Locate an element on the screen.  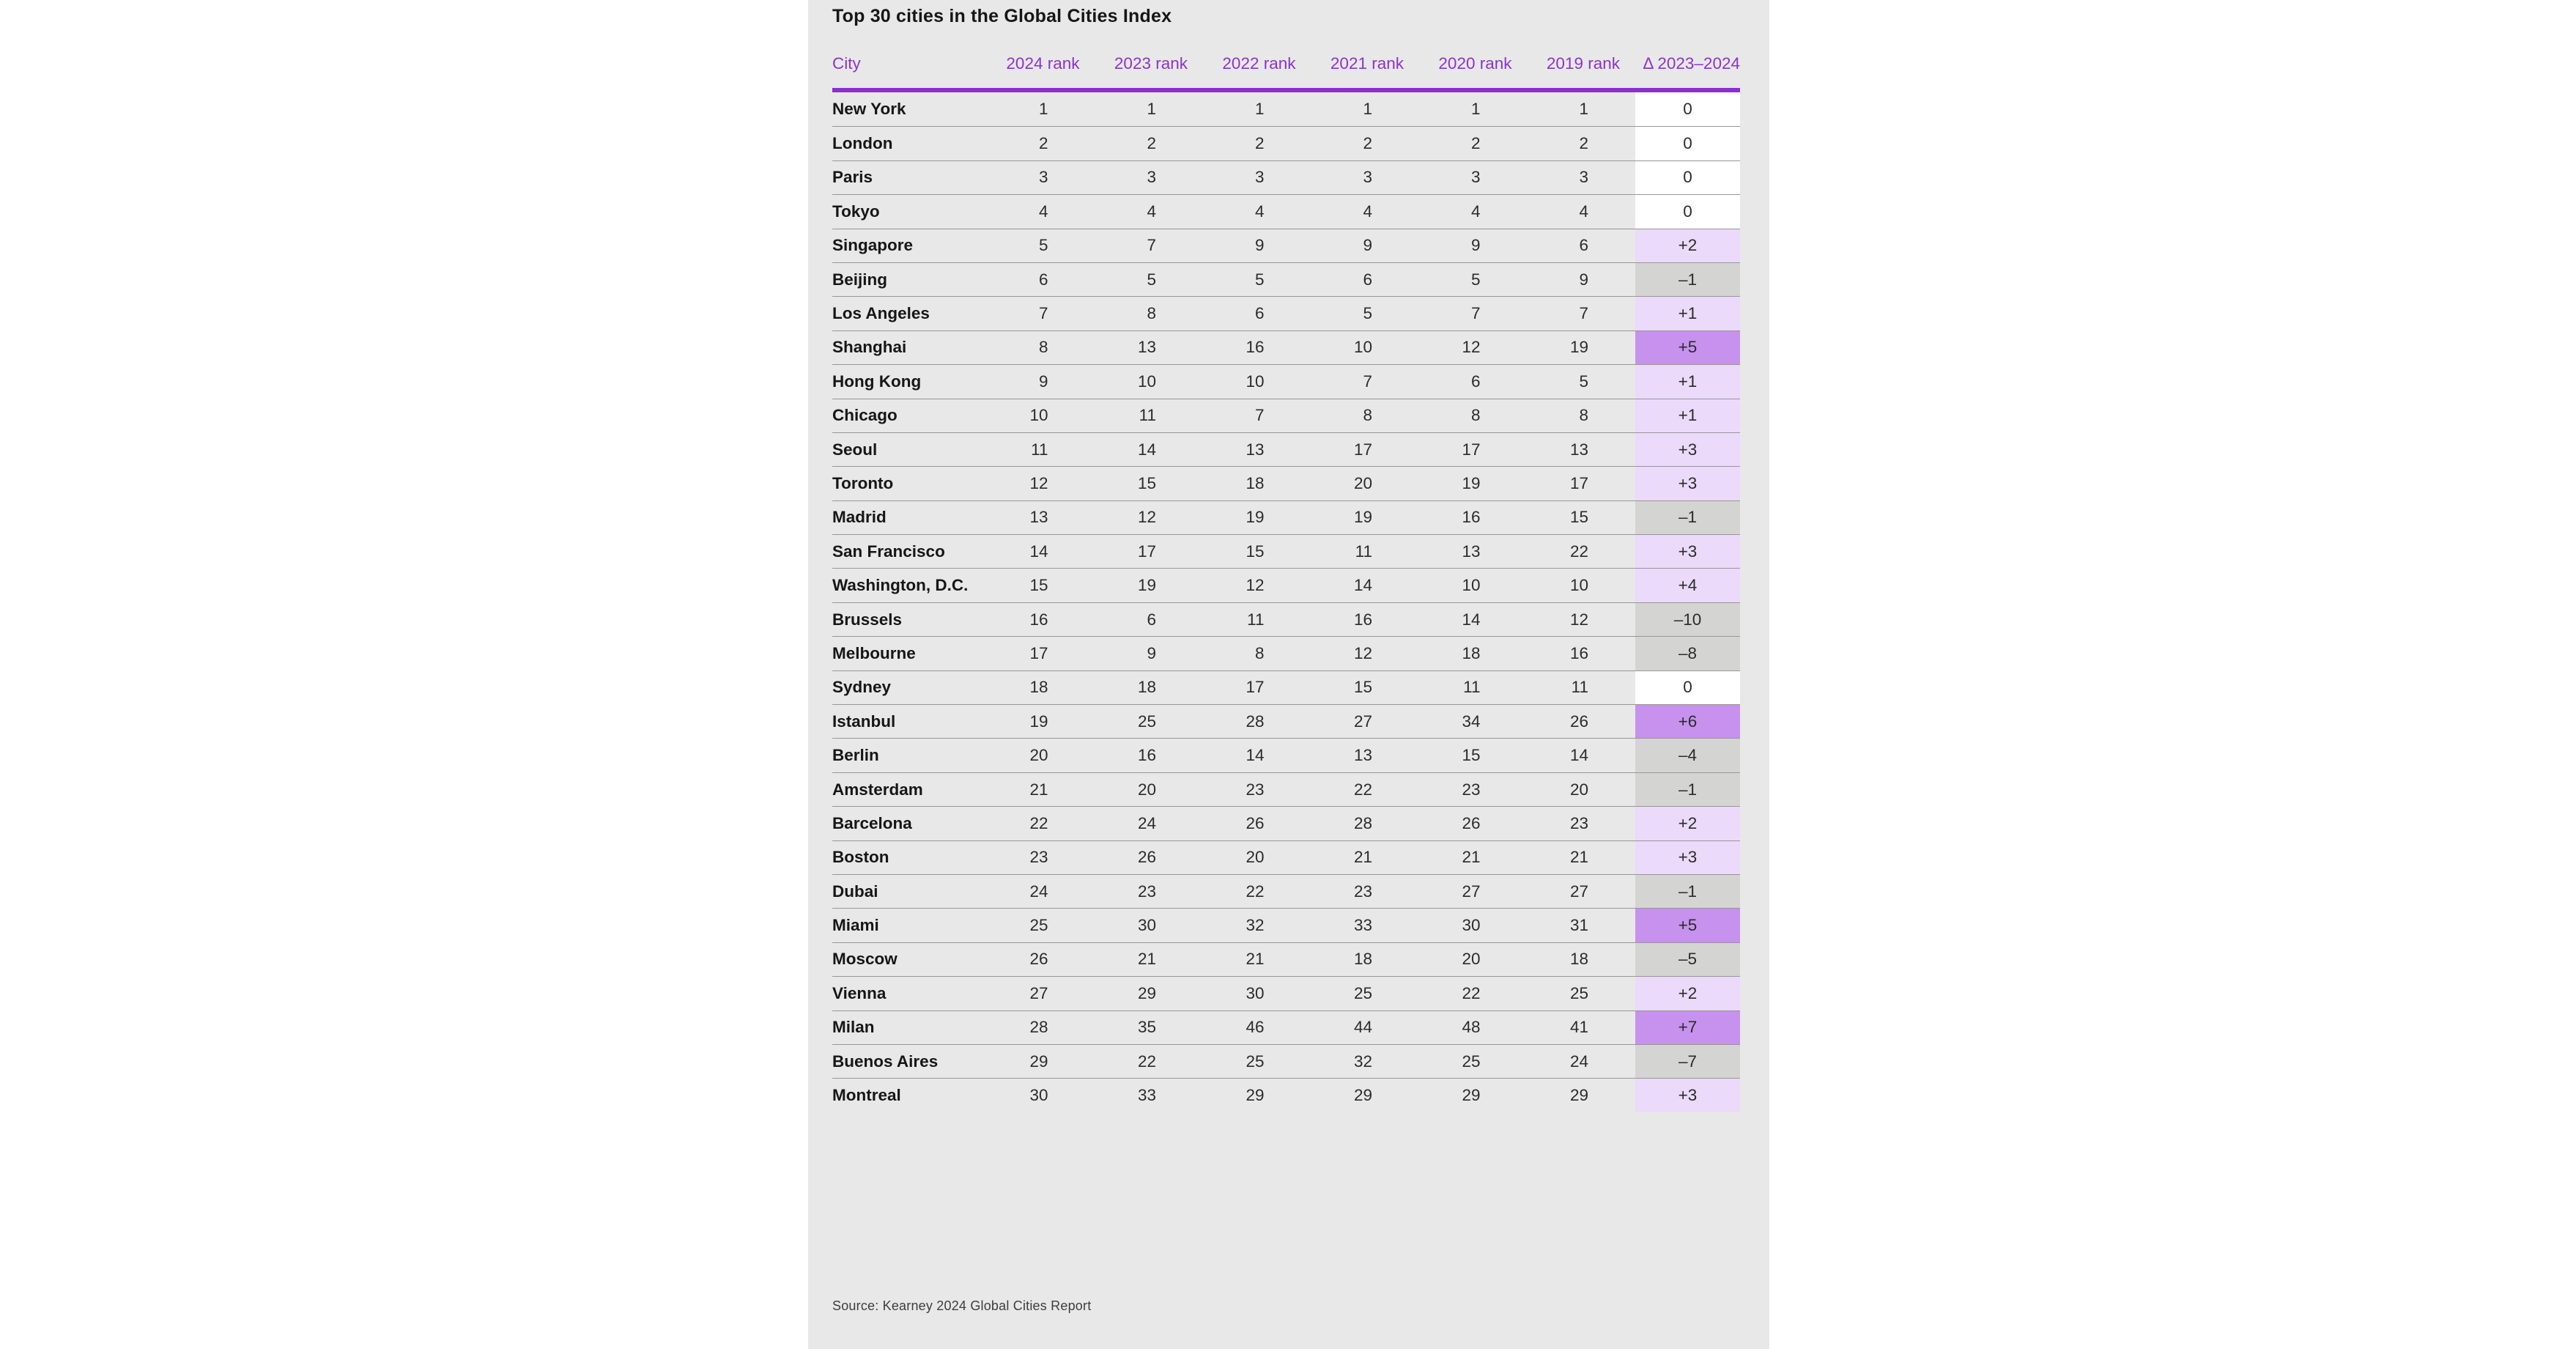
city-cell: Istanbul is located at coordinates (864, 721).